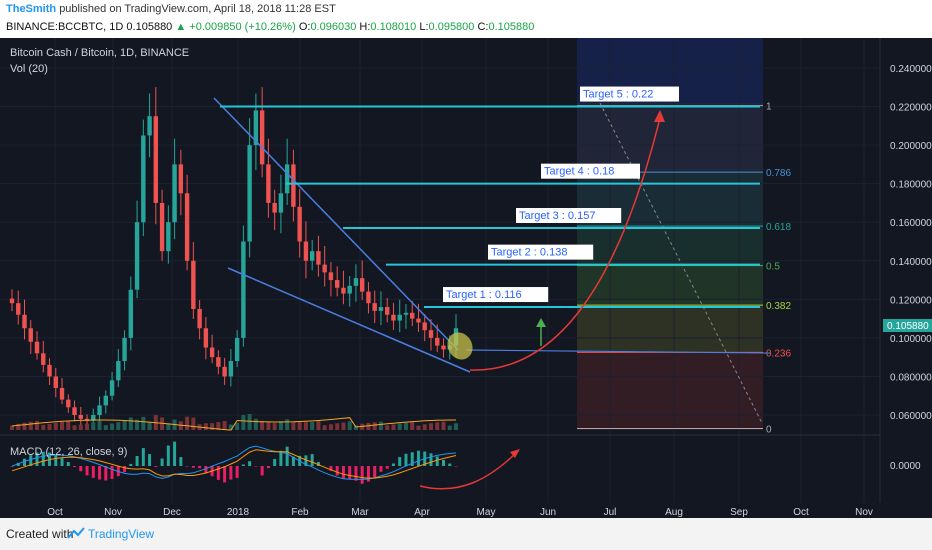 The image size is (932, 550). I want to click on x-tick-label: Jun, so click(548, 512).